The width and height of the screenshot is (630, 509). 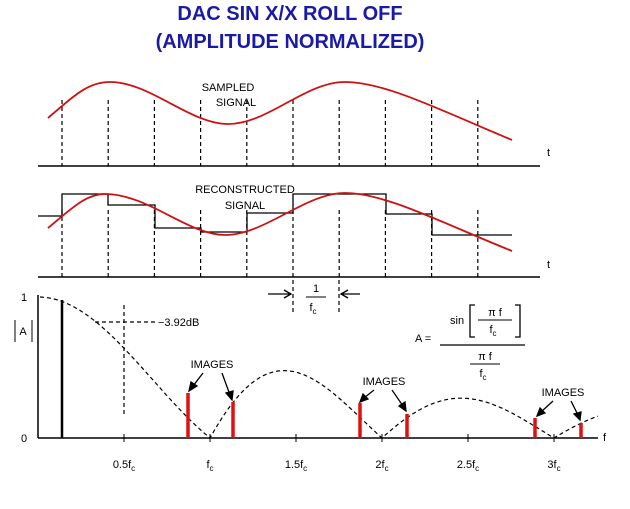 I want to click on text: 2f, so click(x=380, y=465).